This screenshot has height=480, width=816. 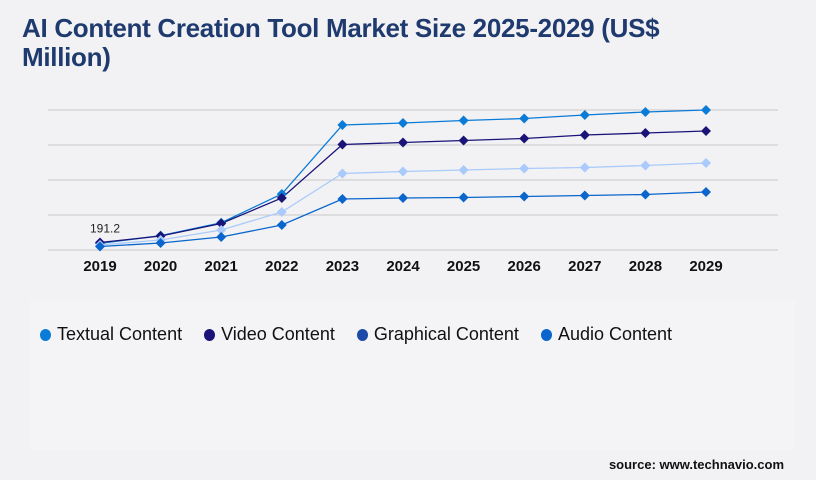 What do you see at coordinates (342, 266) in the screenshot?
I see `x-tick-label: 2023` at bounding box center [342, 266].